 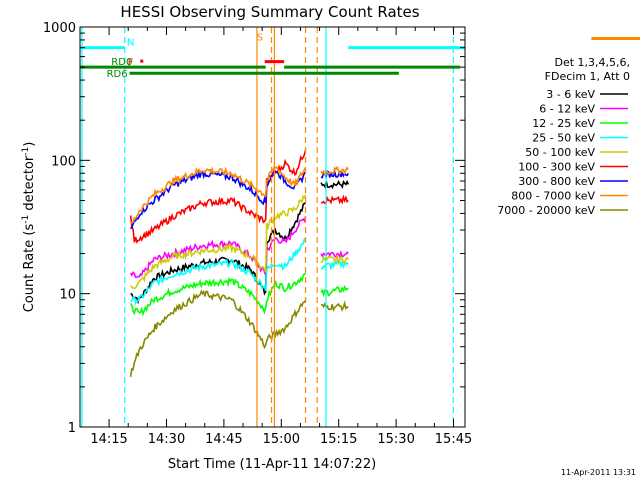 What do you see at coordinates (281, 439) in the screenshot?
I see `x-tick-label: 15:00` at bounding box center [281, 439].